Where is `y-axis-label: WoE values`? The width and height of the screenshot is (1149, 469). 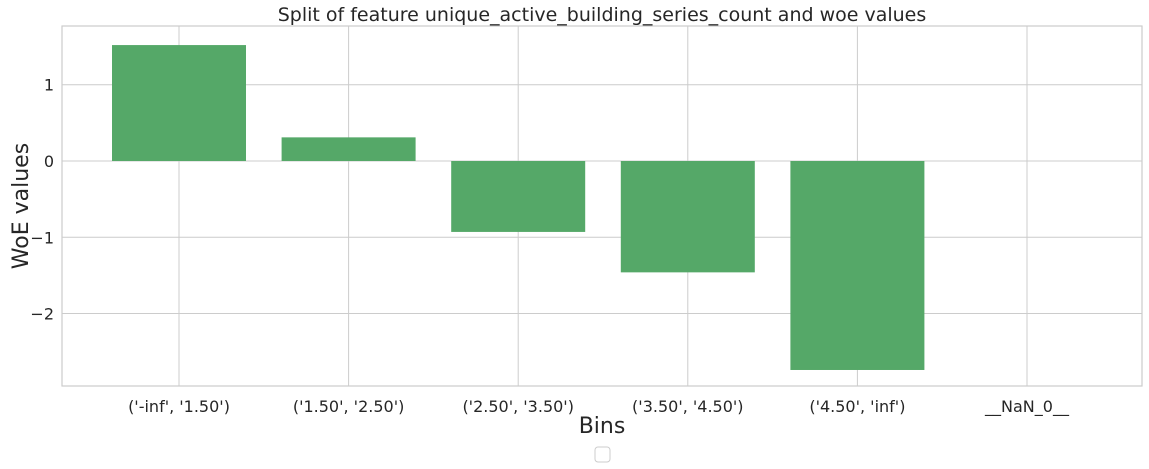 y-axis-label: WoE values is located at coordinates (21, 206).